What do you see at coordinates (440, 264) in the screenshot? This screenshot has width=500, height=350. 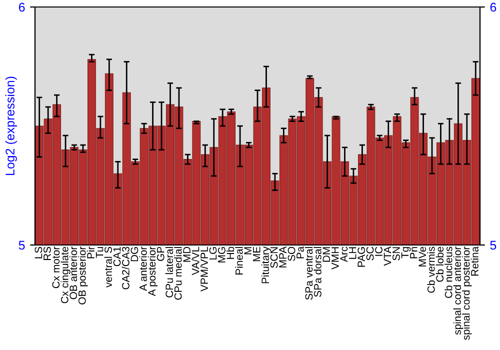 I see `x-tick-label: Cb lobe` at bounding box center [440, 264].